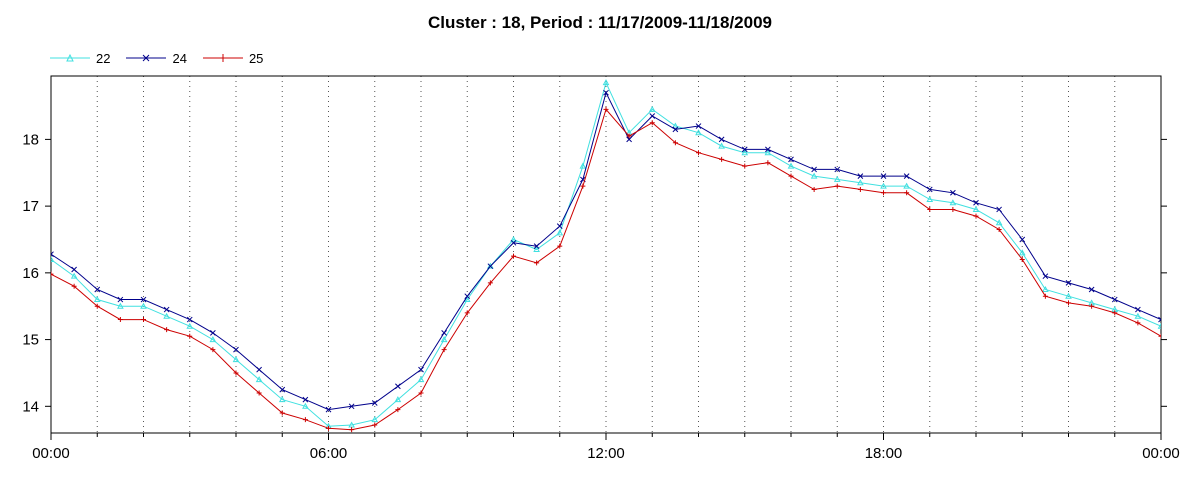 The image size is (1200, 480). Describe the element at coordinates (70, 57) in the screenshot. I see `triangle-marker-icon` at that location.